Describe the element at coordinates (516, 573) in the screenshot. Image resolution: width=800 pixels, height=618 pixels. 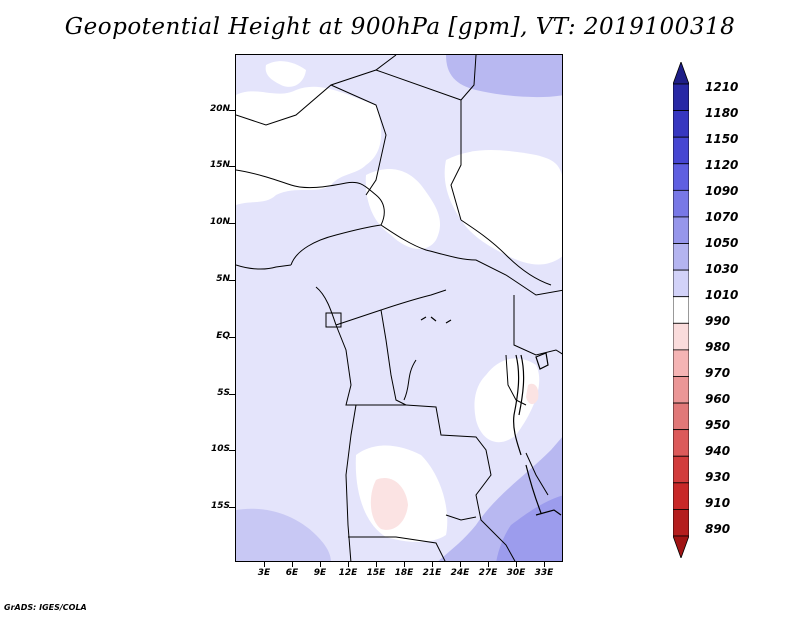
I see `x-label-30e: 30E` at that location.